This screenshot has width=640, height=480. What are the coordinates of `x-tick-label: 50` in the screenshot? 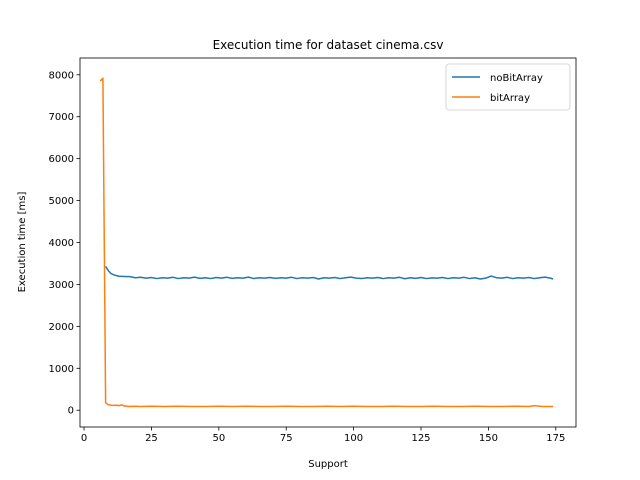 It's located at (218, 438).